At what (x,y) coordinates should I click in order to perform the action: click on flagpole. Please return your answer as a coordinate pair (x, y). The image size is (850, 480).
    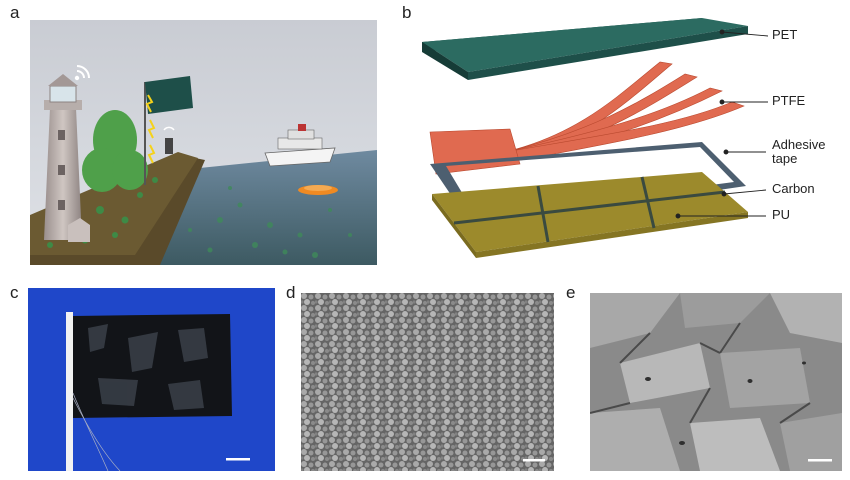
    Looking at the image, I should click on (69, 391).